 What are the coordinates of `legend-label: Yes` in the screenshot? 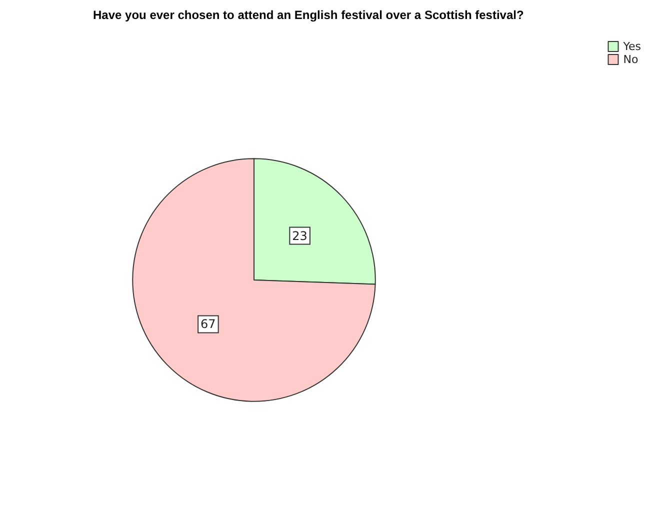 It's located at (632, 46).